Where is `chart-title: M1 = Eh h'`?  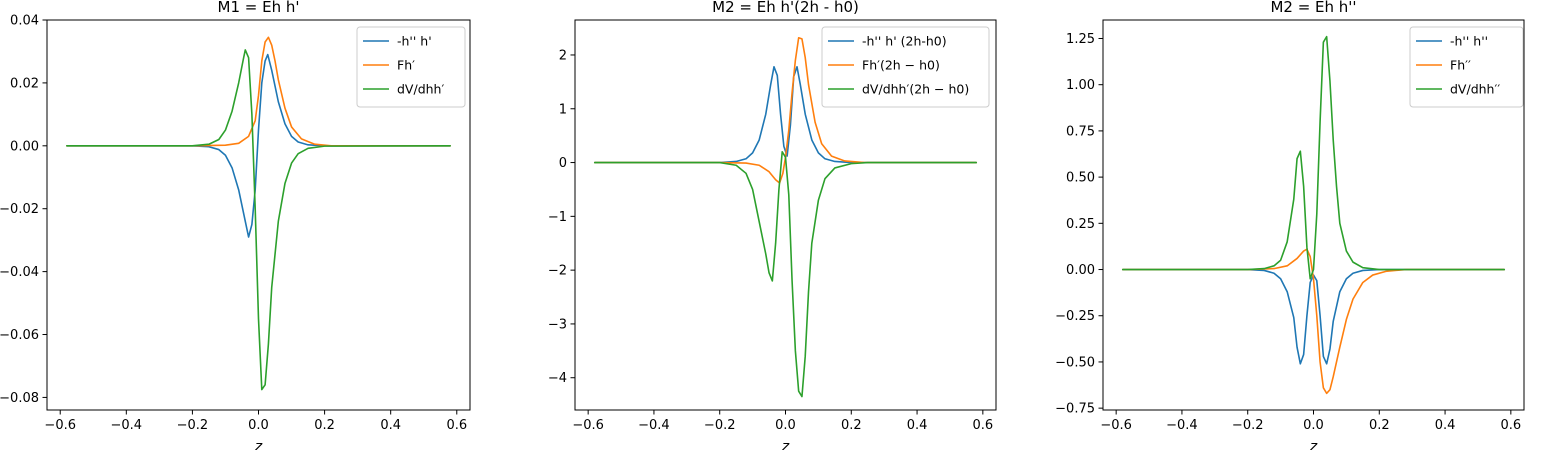 chart-title: M1 = Eh h' is located at coordinates (259, 8).